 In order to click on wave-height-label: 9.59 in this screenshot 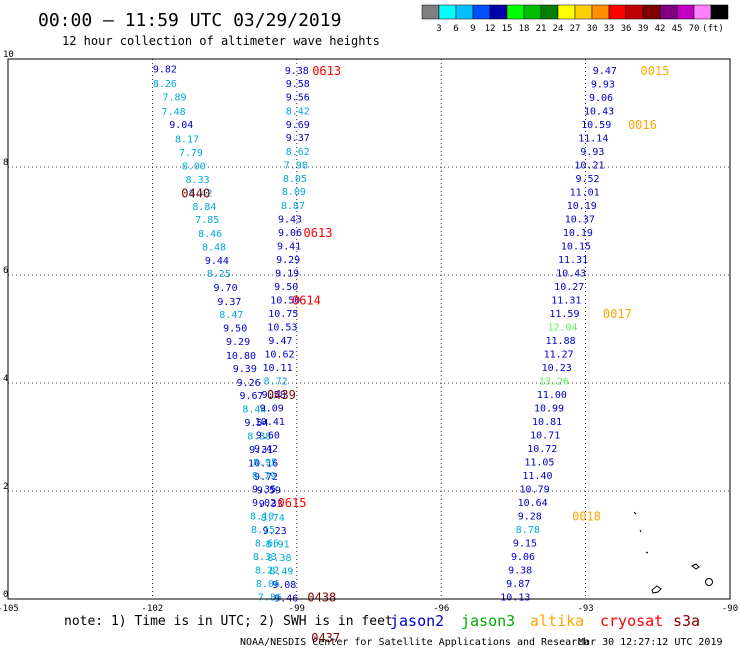, I will do `click(269, 490)`.